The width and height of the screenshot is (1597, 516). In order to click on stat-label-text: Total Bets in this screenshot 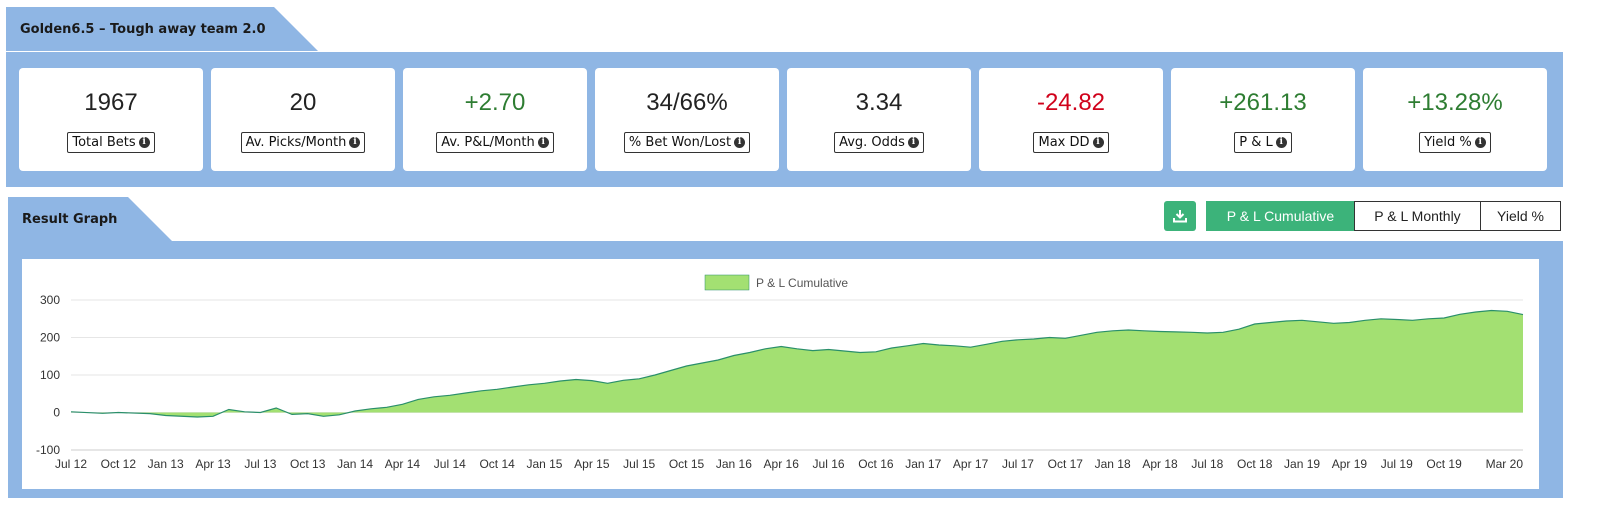, I will do `click(104, 142)`.